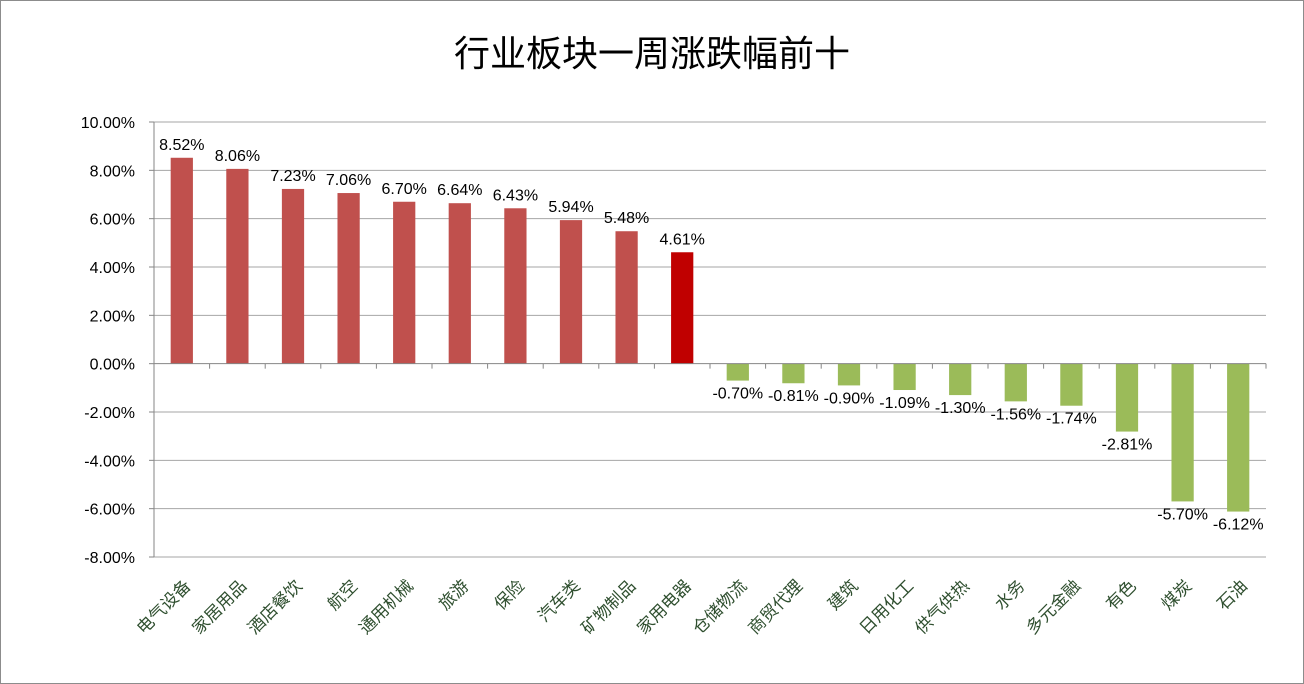  What do you see at coordinates (292, 176) in the screenshot?
I see `data-label: 7.23%` at bounding box center [292, 176].